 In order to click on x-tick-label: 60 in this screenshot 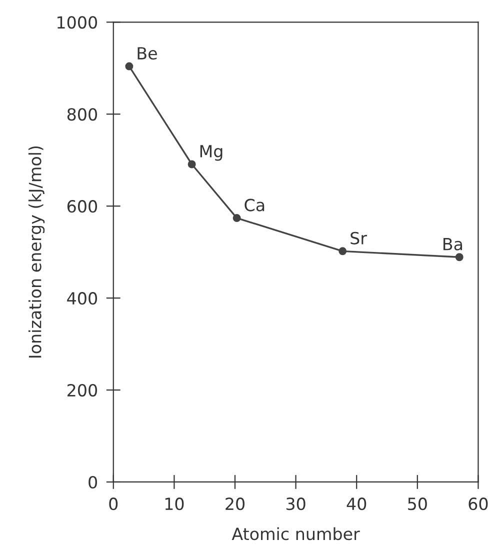, I will do `click(478, 504)`.